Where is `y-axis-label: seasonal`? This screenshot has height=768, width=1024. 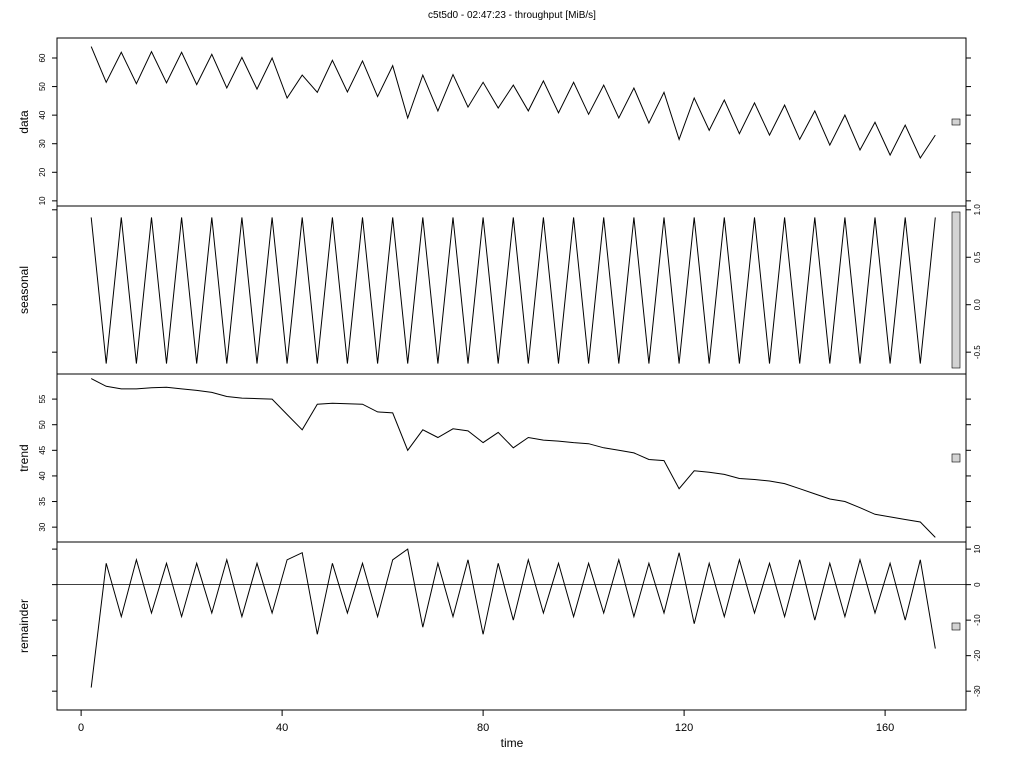
y-axis-label: seasonal is located at coordinates (24, 290).